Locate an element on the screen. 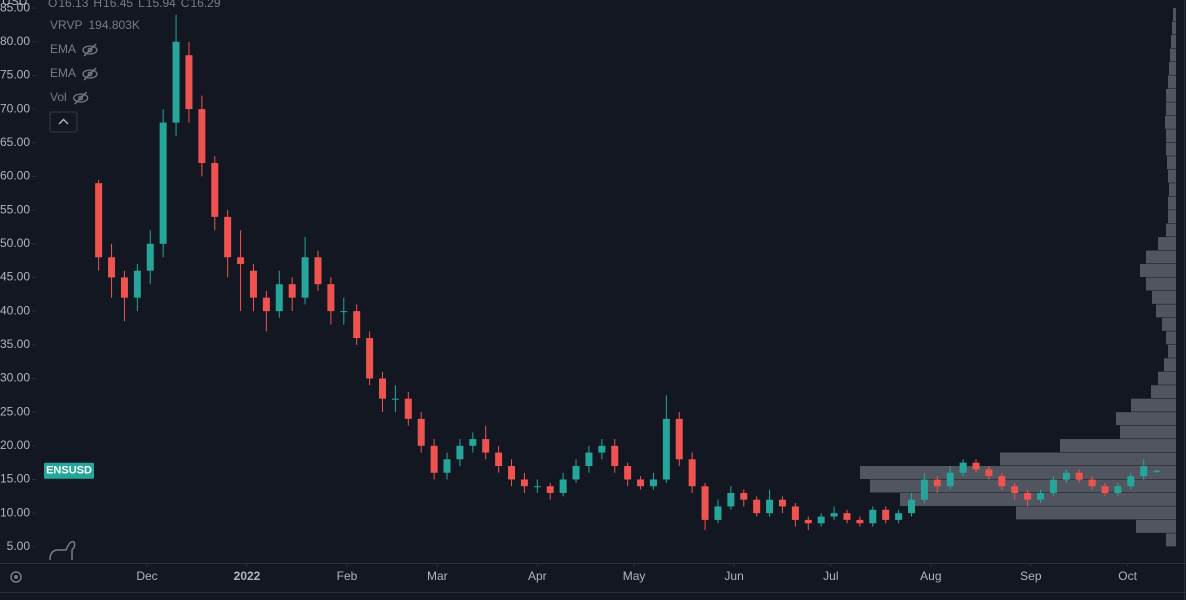 This screenshot has width=1186, height=600. indicator-name: EMA is located at coordinates (63, 73).